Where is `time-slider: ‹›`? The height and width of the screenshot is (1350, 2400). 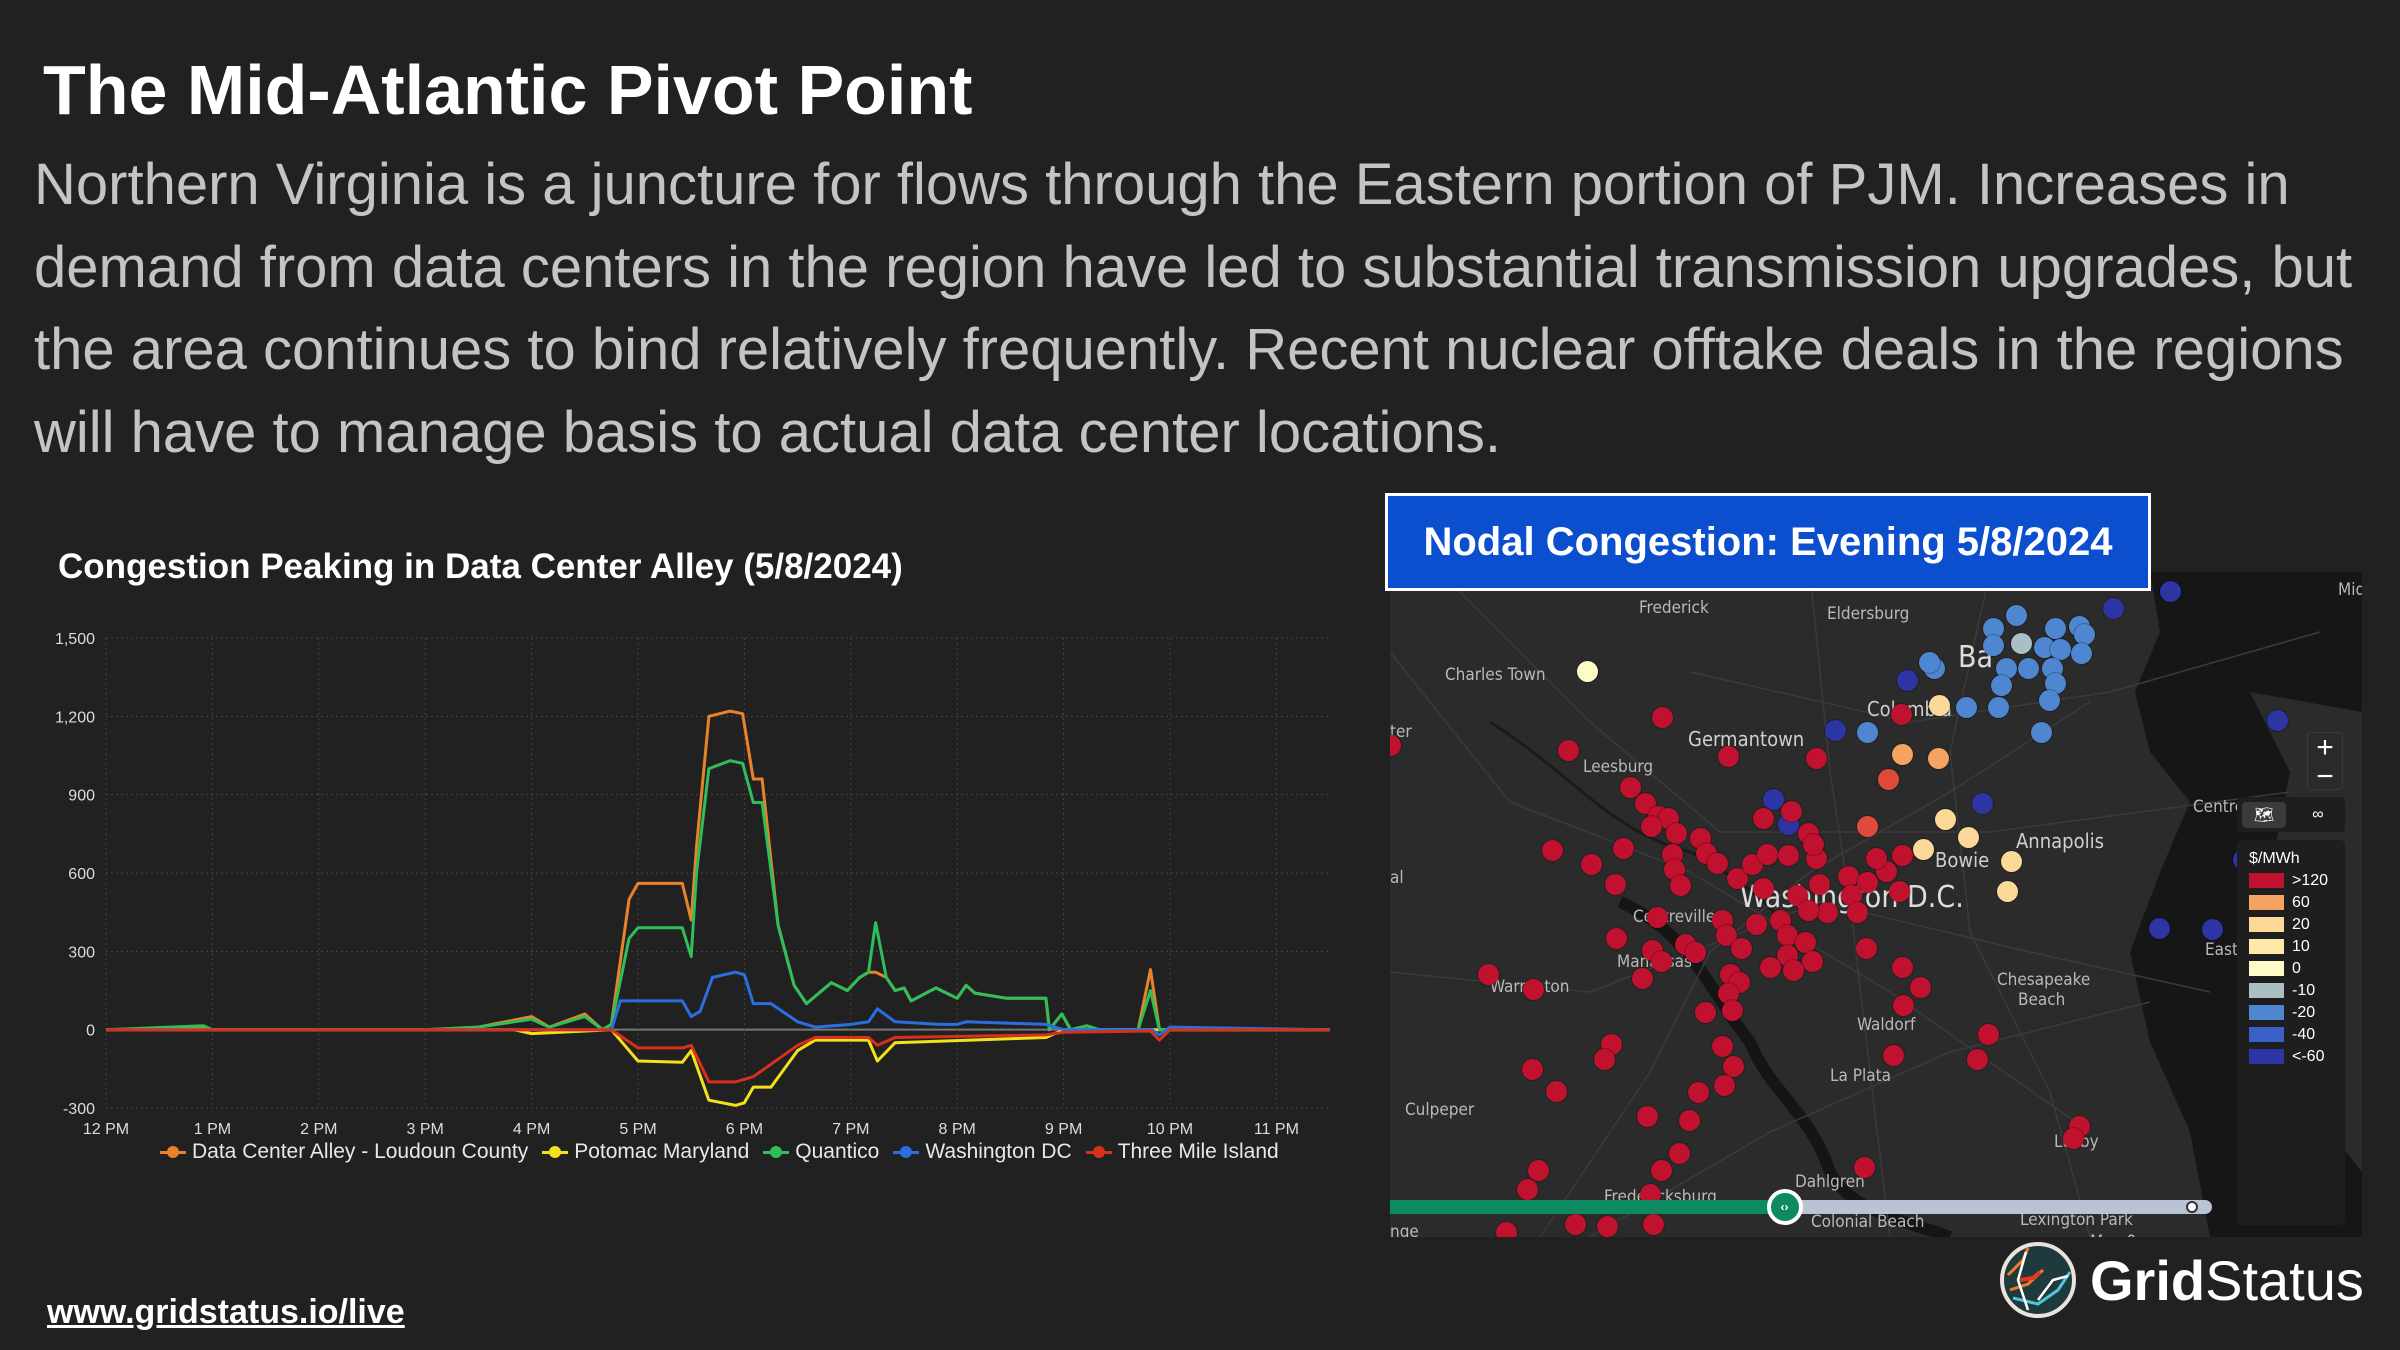
time-slider: ‹› is located at coordinates (1801, 1207).